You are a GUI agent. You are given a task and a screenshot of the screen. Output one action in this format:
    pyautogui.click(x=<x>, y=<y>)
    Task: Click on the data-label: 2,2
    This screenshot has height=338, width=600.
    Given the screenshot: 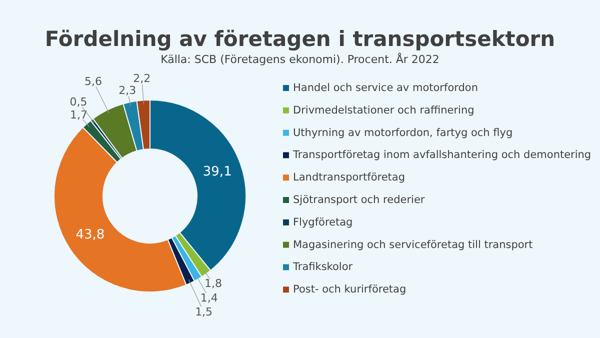 What is the action you would take?
    pyautogui.click(x=142, y=78)
    